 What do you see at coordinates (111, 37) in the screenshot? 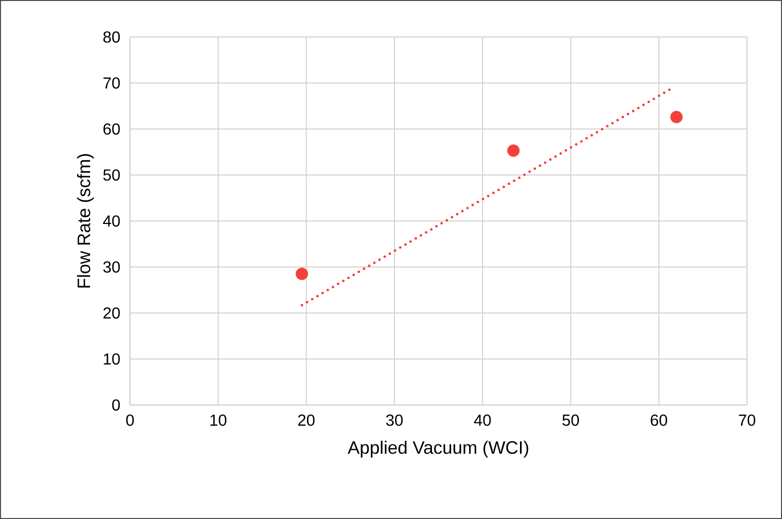
I see `y-tick-label: 80` at bounding box center [111, 37].